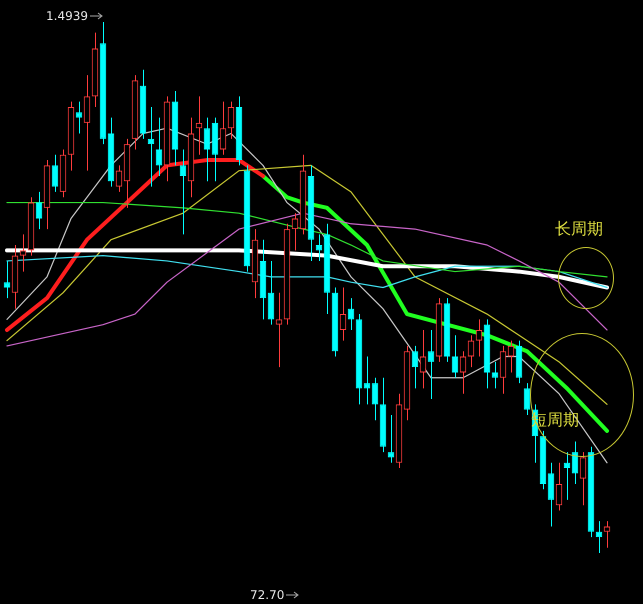 The width and height of the screenshot is (643, 604). I want to click on annotation: 长周期, so click(579, 229).